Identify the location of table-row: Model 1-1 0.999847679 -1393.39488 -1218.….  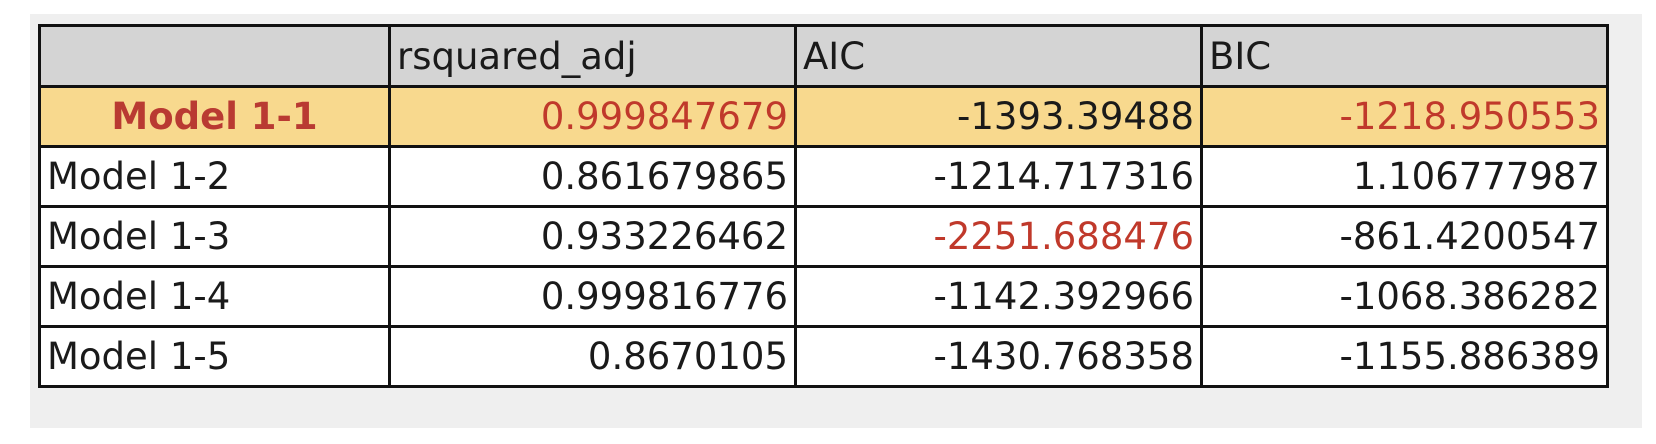
(823, 116).